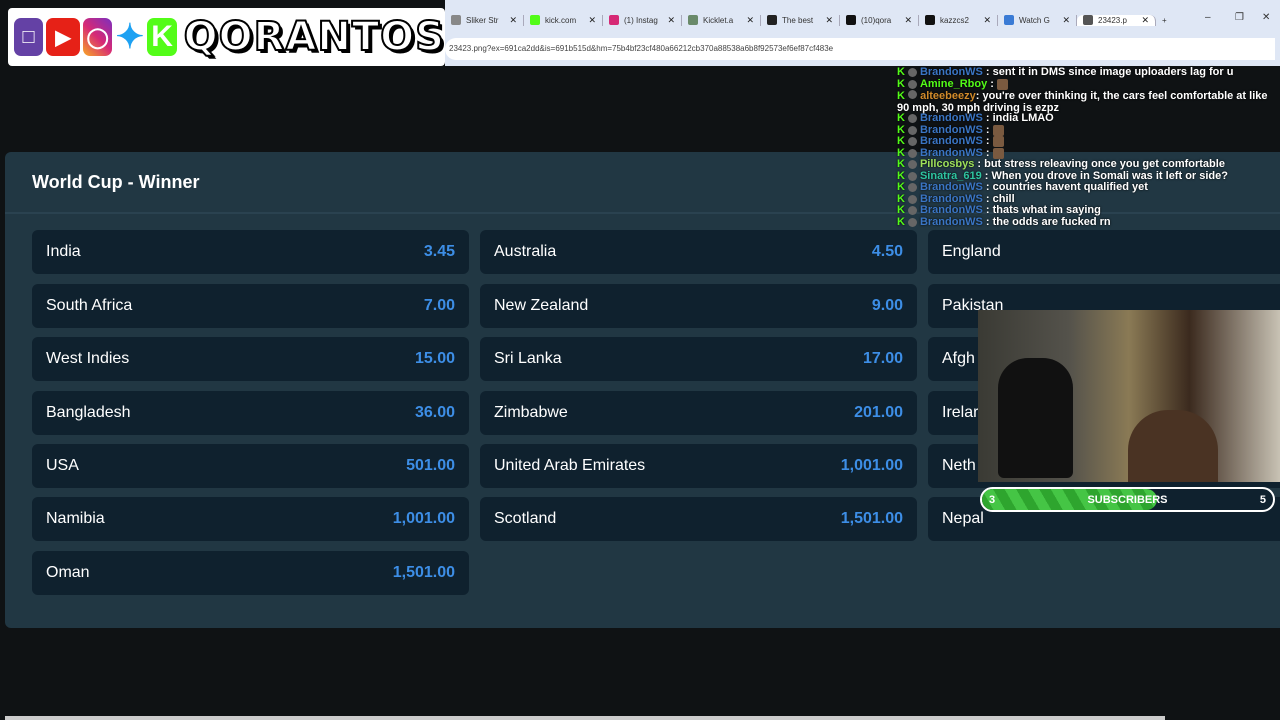 This screenshot has width=1280, height=720. Describe the element at coordinates (1266, 17) in the screenshot. I see `close-window-button: ✕` at that location.